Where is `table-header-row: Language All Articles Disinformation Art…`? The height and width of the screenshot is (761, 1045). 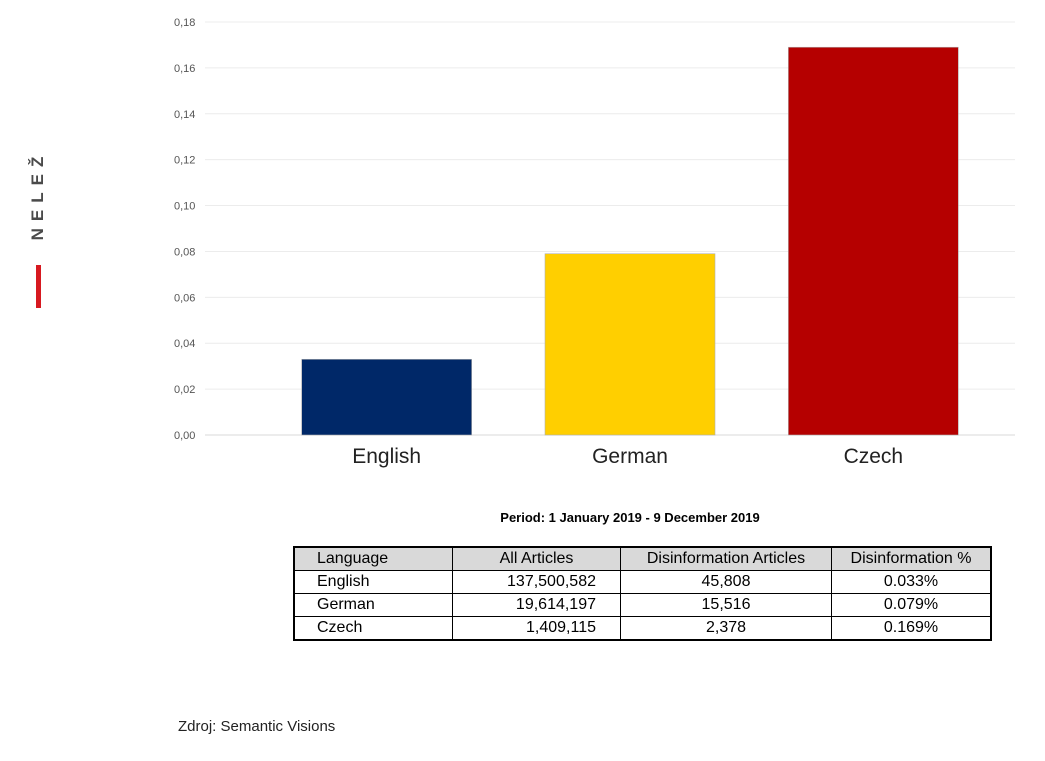 table-header-row: Language All Articles Disinformation Art… is located at coordinates (642, 558).